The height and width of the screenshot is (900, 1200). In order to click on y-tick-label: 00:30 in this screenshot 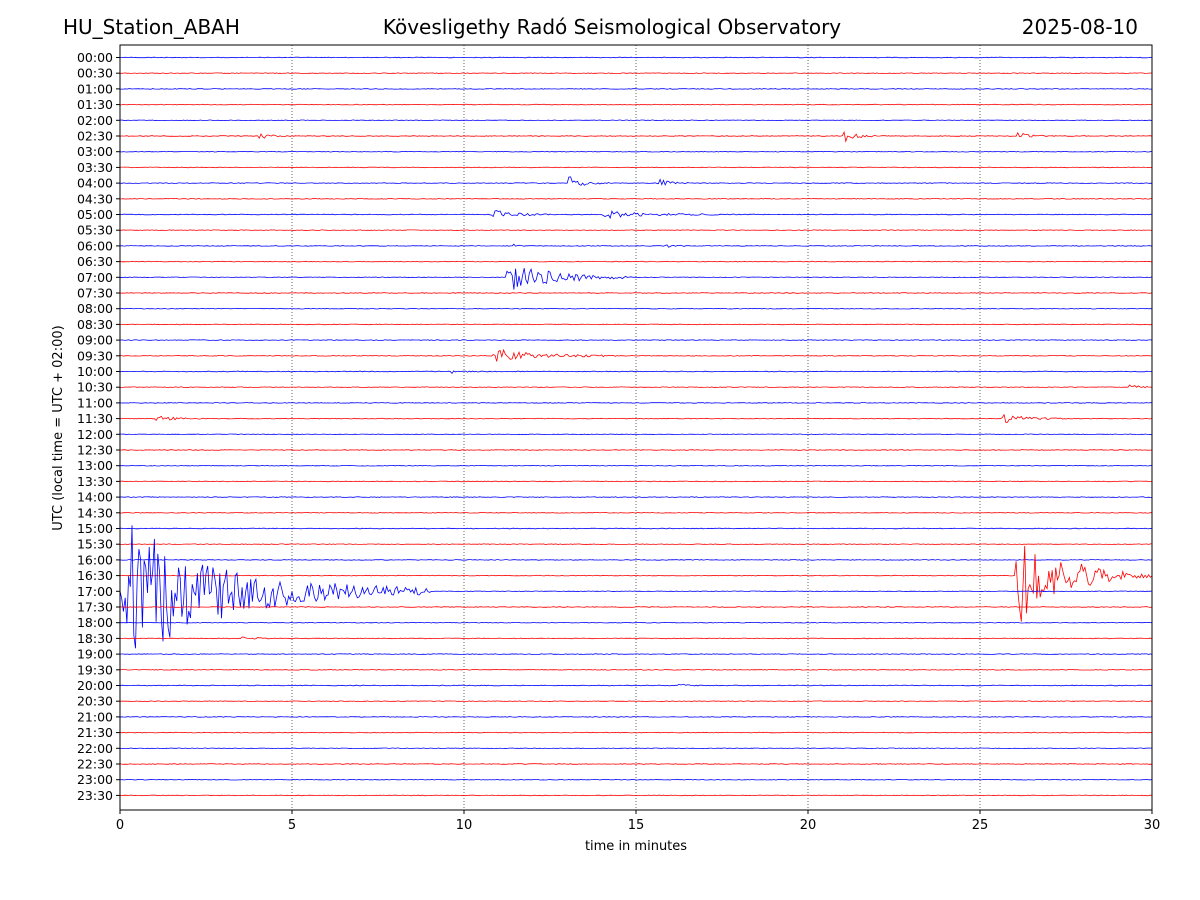, I will do `click(95, 73)`.